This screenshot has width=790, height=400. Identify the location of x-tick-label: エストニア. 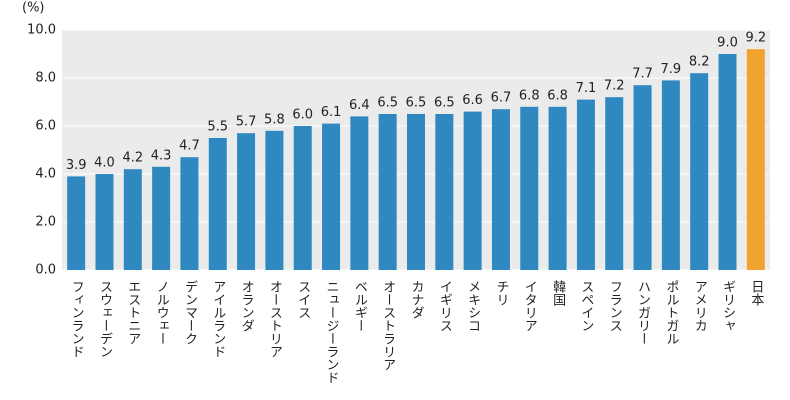
(132, 312).